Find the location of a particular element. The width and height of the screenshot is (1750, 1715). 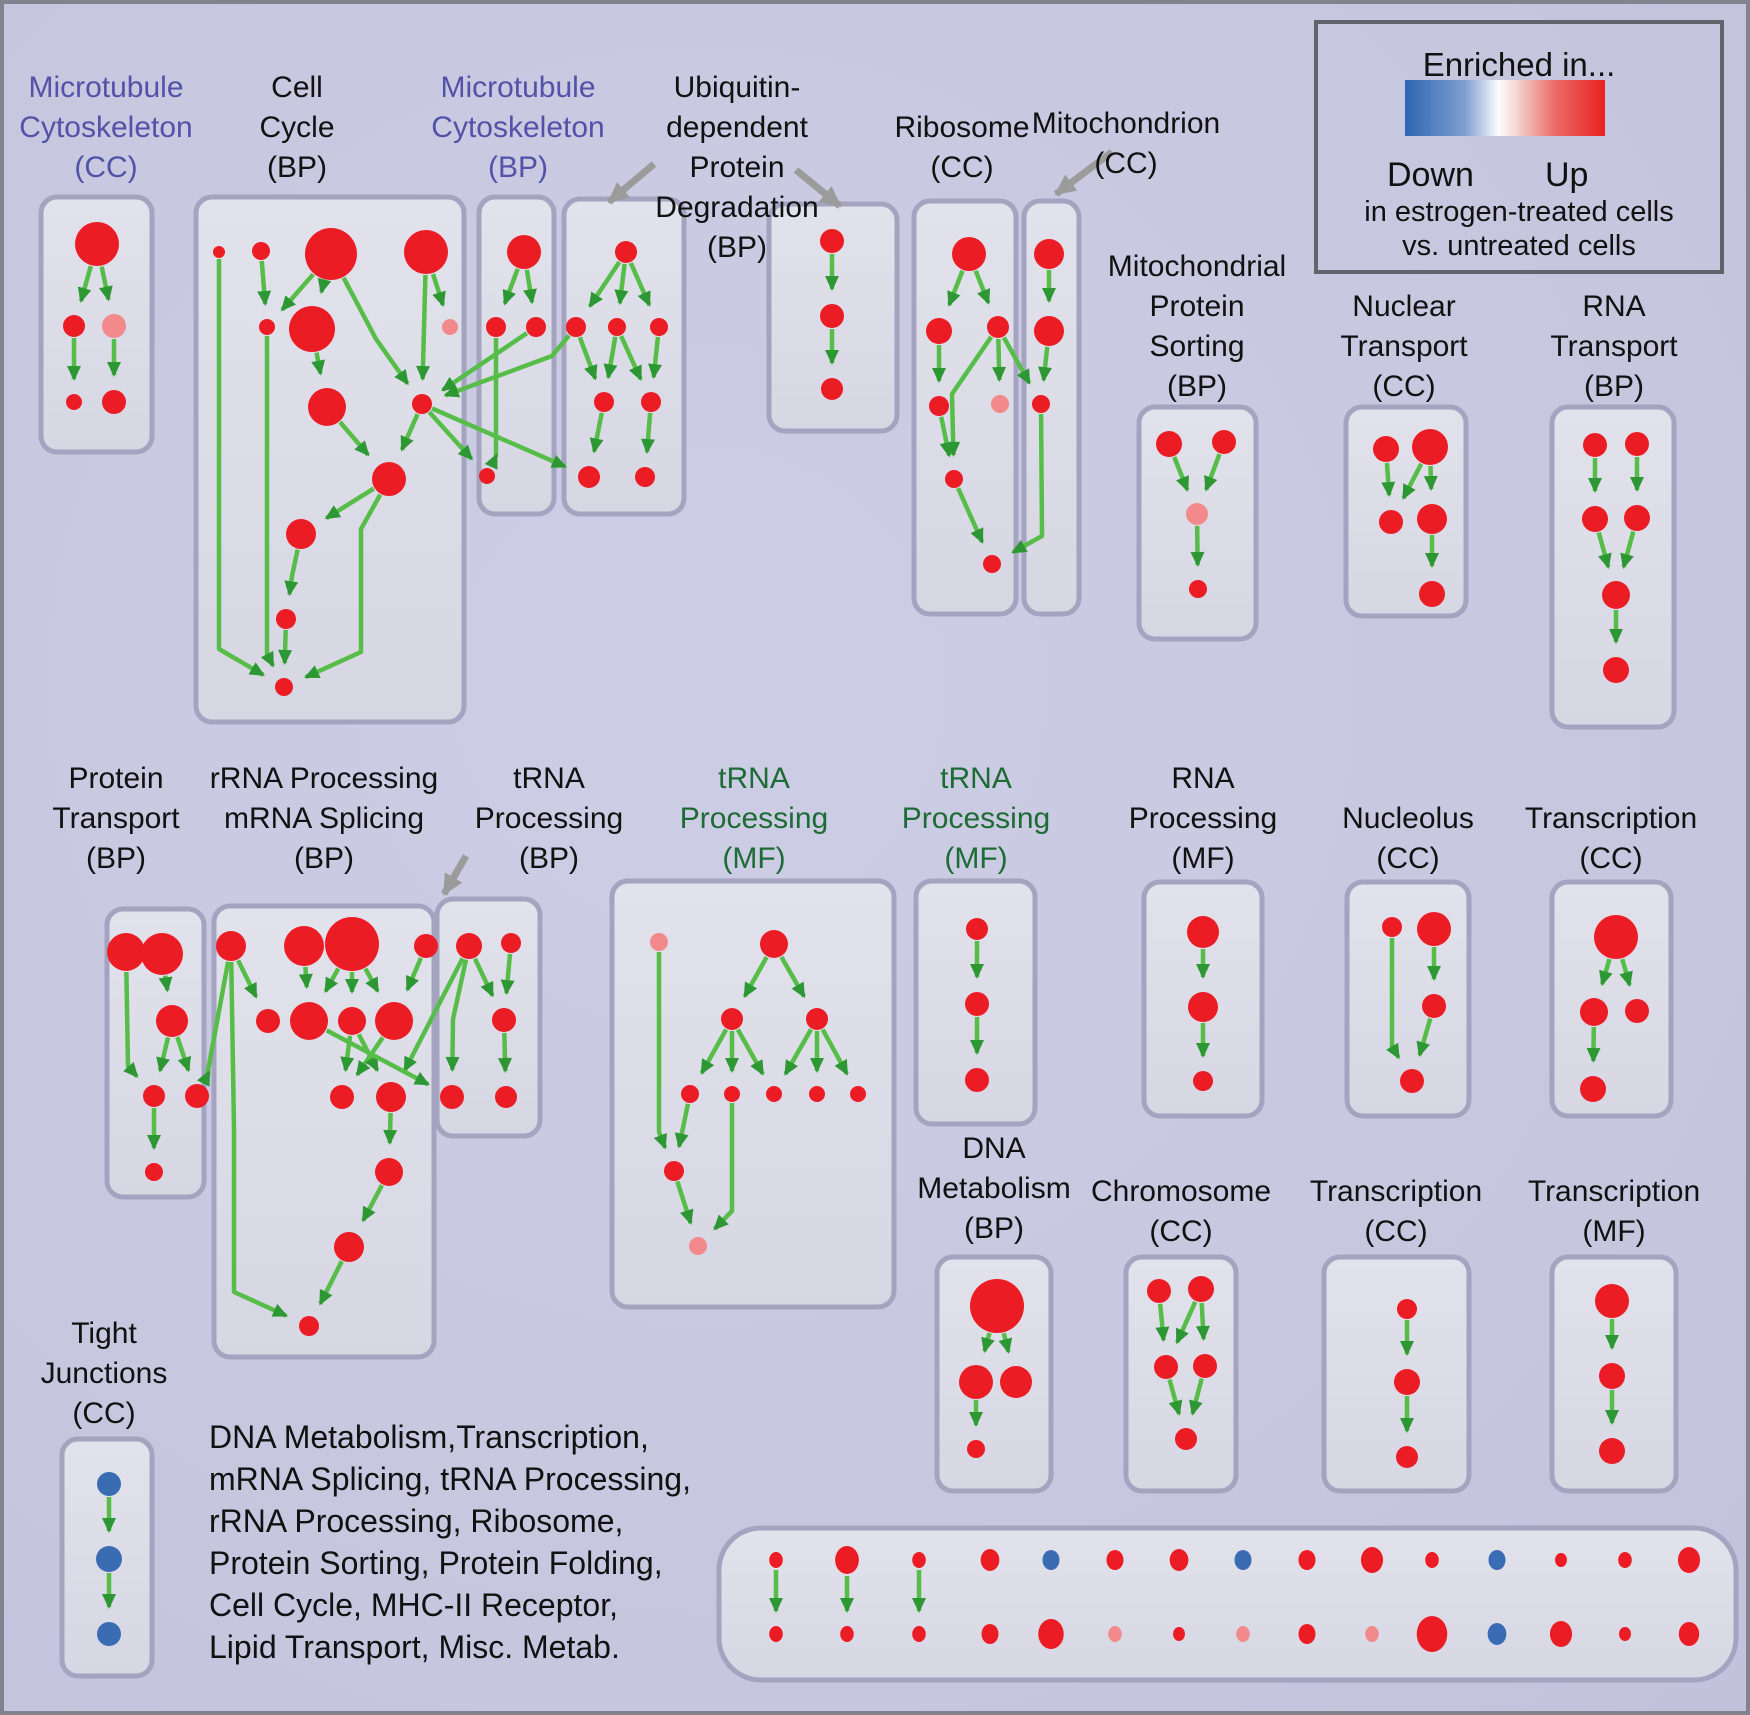

label-line: Microtubule is located at coordinates (518, 87).